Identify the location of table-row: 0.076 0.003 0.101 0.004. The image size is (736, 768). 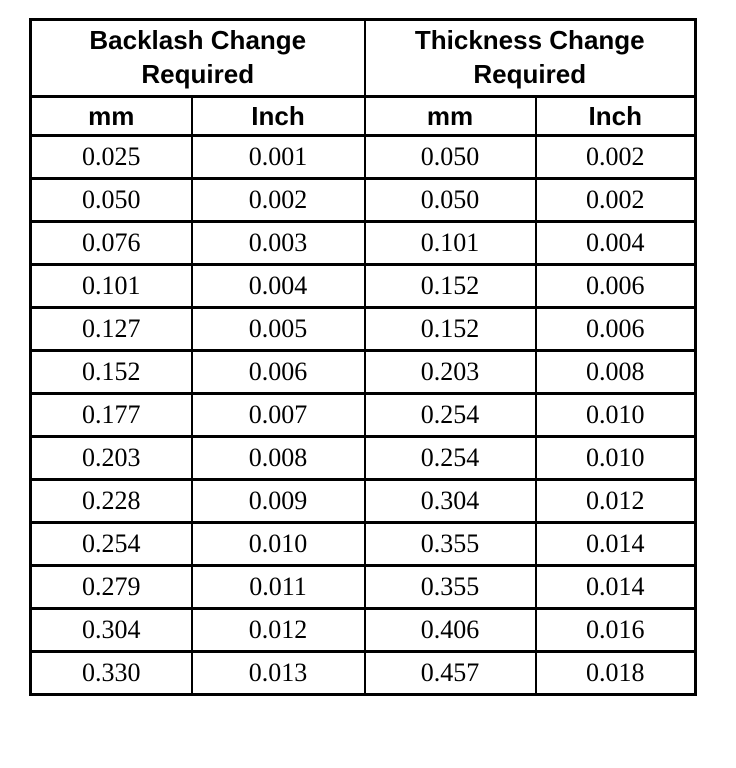
(363, 243).